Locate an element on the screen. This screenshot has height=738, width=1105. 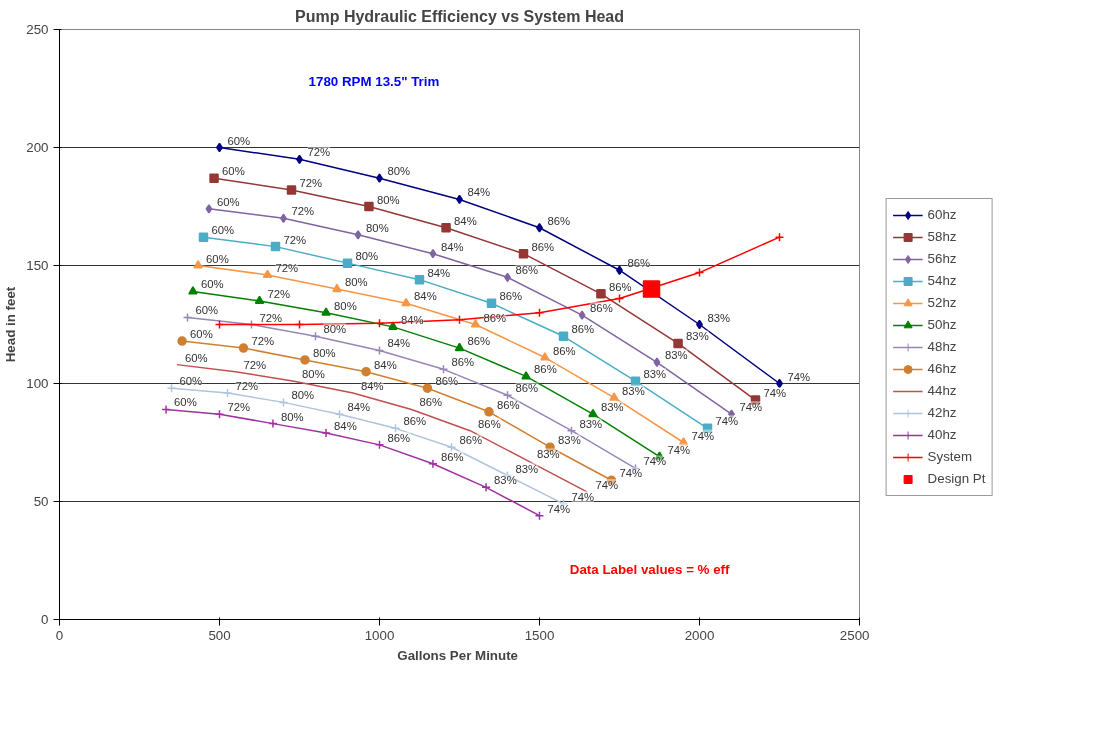
legend-label: Design Pt is located at coordinates (956, 478).